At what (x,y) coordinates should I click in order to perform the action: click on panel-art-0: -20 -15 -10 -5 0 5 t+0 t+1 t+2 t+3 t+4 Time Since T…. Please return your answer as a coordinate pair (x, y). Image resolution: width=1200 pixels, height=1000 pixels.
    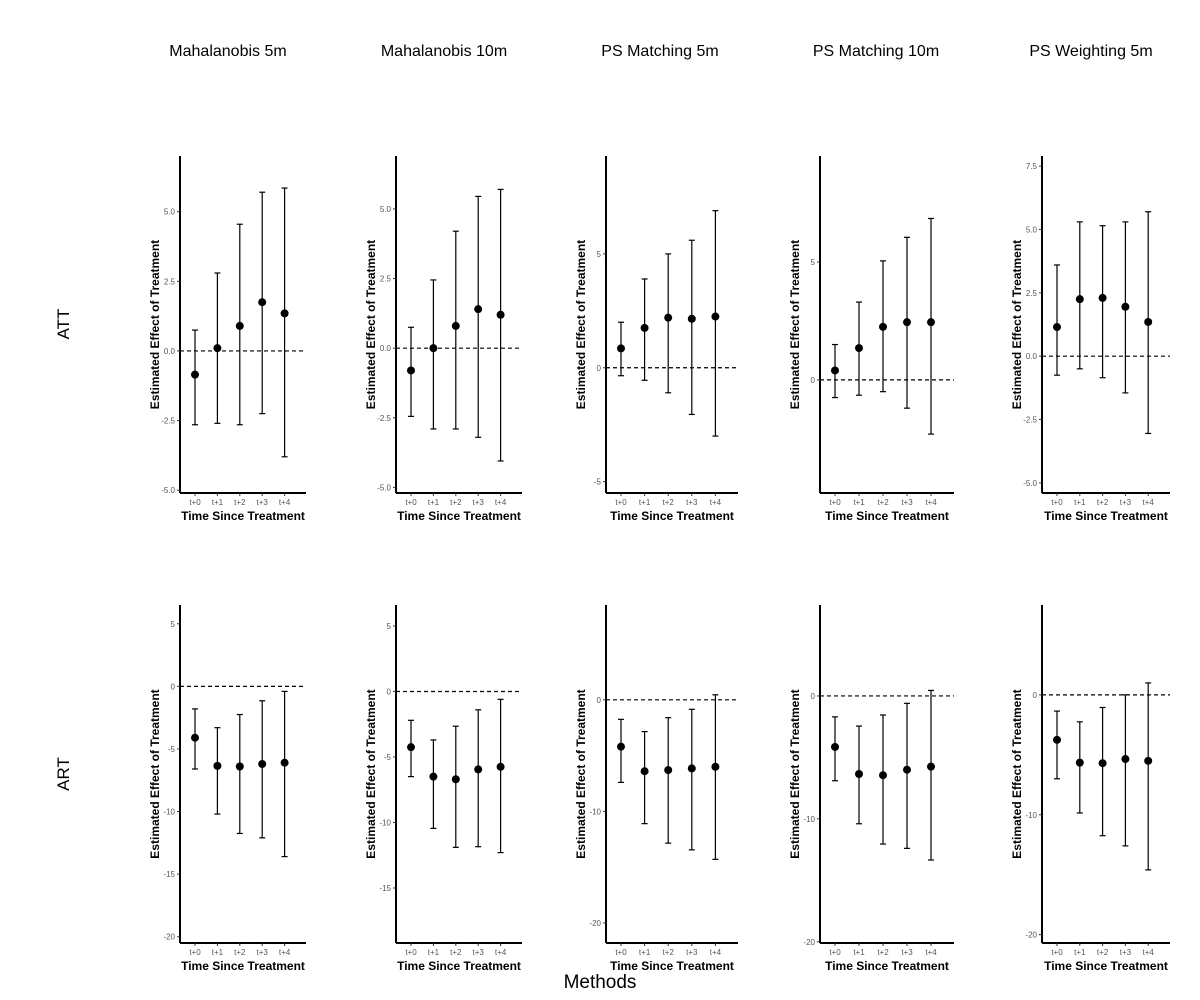
    Looking at the image, I should click on (227, 789).